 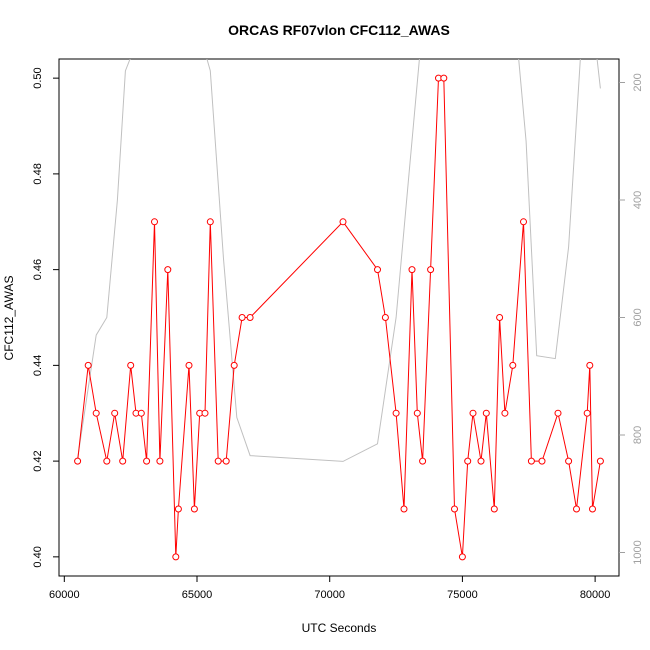 What do you see at coordinates (197, 595) in the screenshot?
I see `x-tick-label: 65000` at bounding box center [197, 595].